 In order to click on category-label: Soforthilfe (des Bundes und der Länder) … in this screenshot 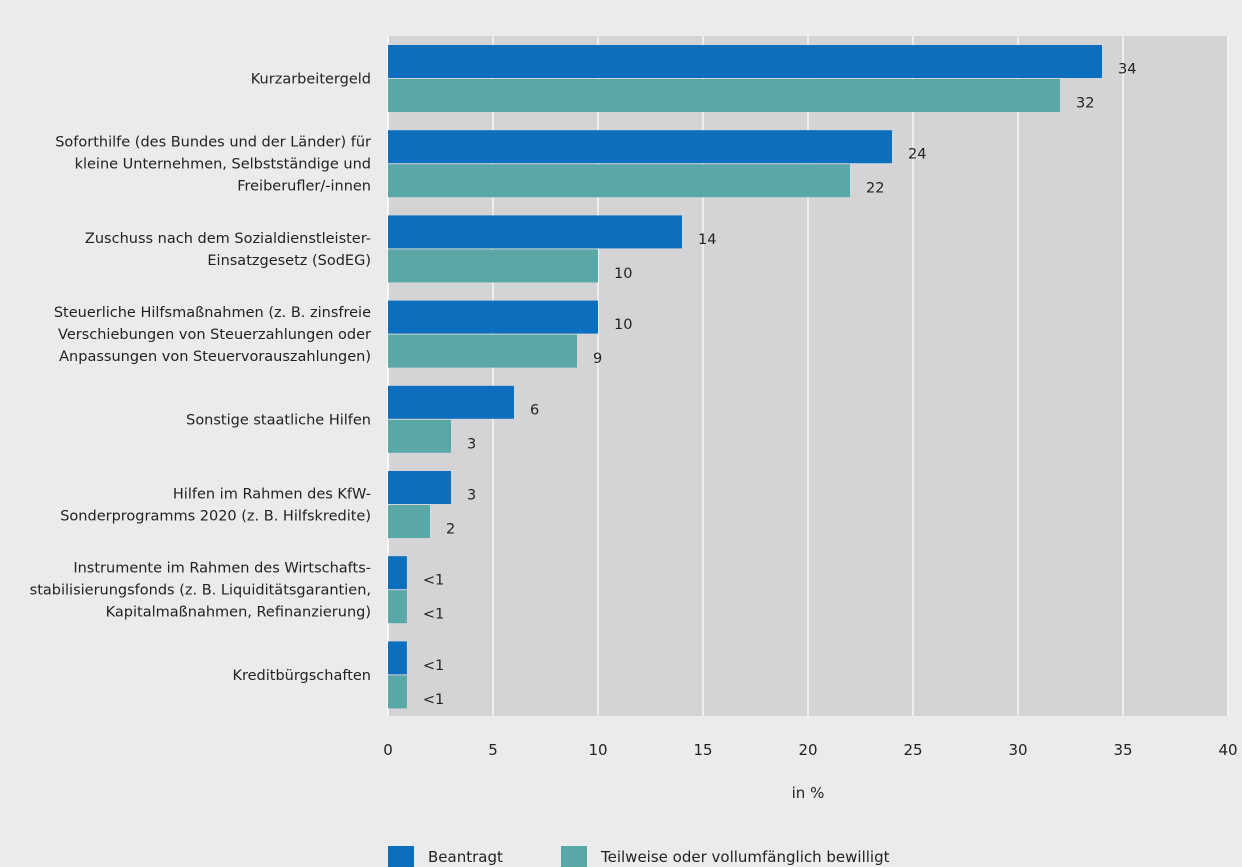, I will do `click(213, 143)`.